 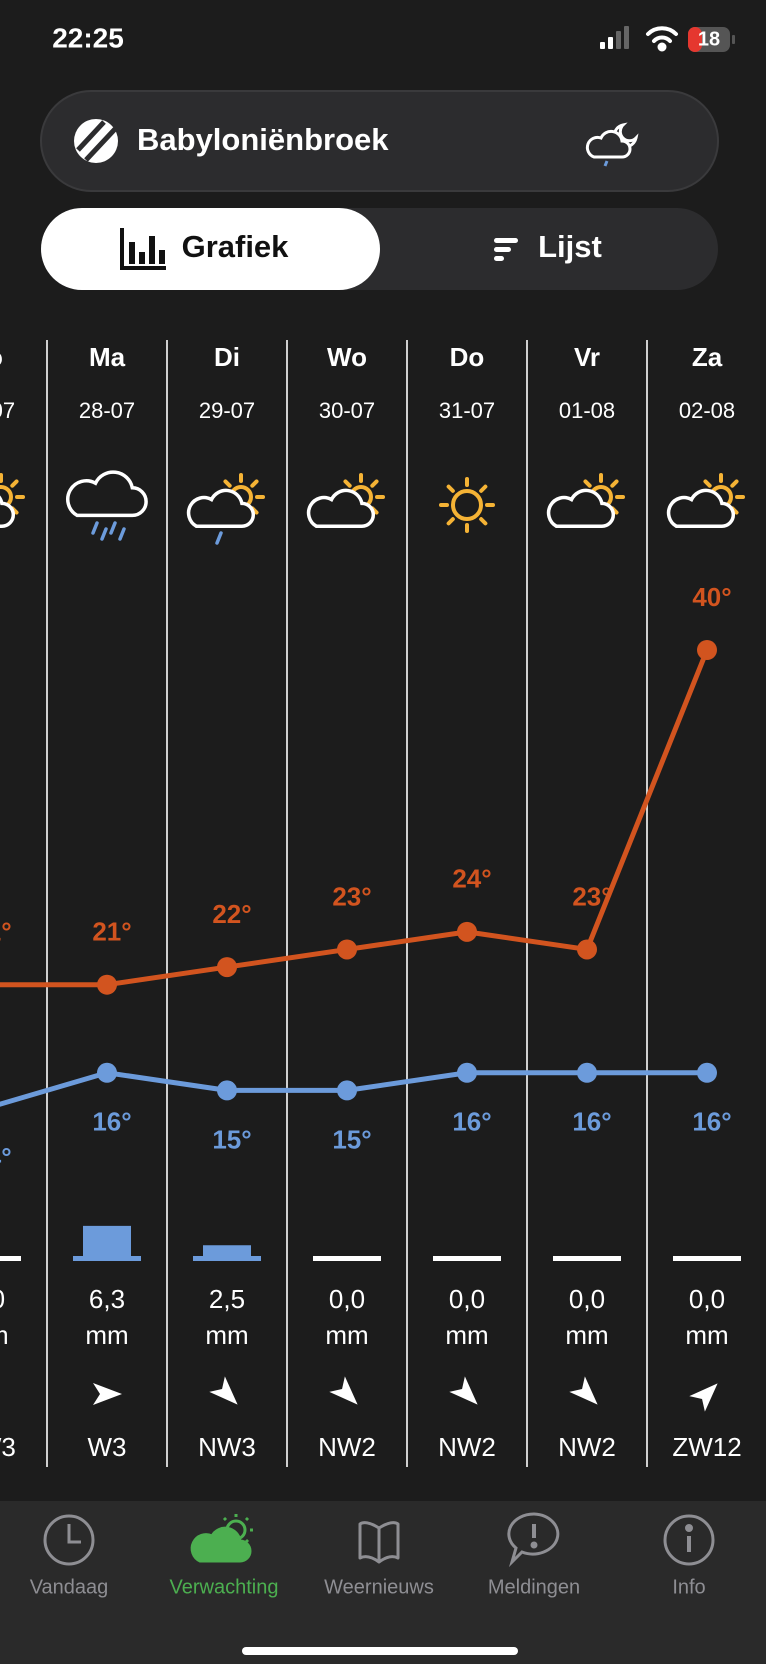 What do you see at coordinates (6, 1157) in the screenshot?
I see `temperature-label: 14°` at bounding box center [6, 1157].